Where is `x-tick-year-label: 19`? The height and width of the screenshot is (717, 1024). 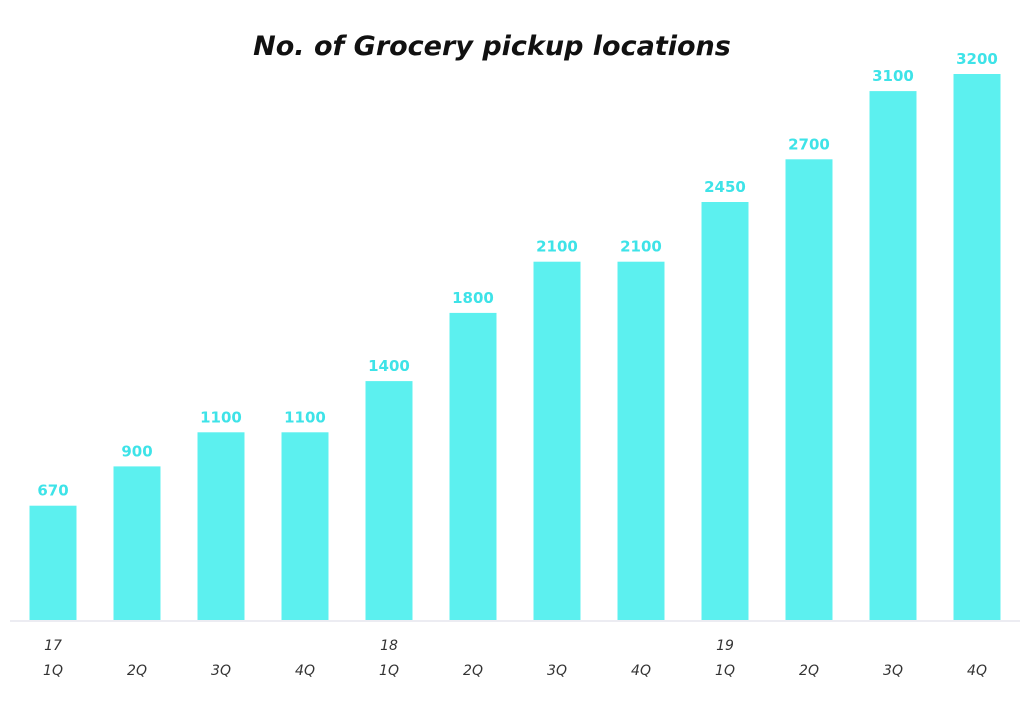 x-tick-year-label: 19 is located at coordinates (725, 646).